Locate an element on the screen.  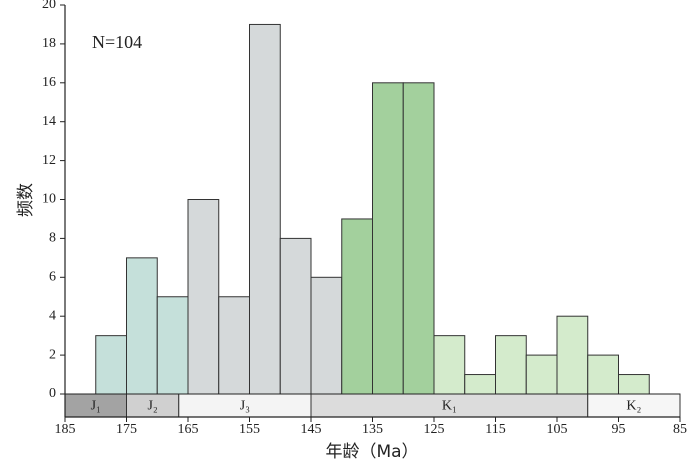
x-tick-label: 135 is located at coordinates (372, 429).